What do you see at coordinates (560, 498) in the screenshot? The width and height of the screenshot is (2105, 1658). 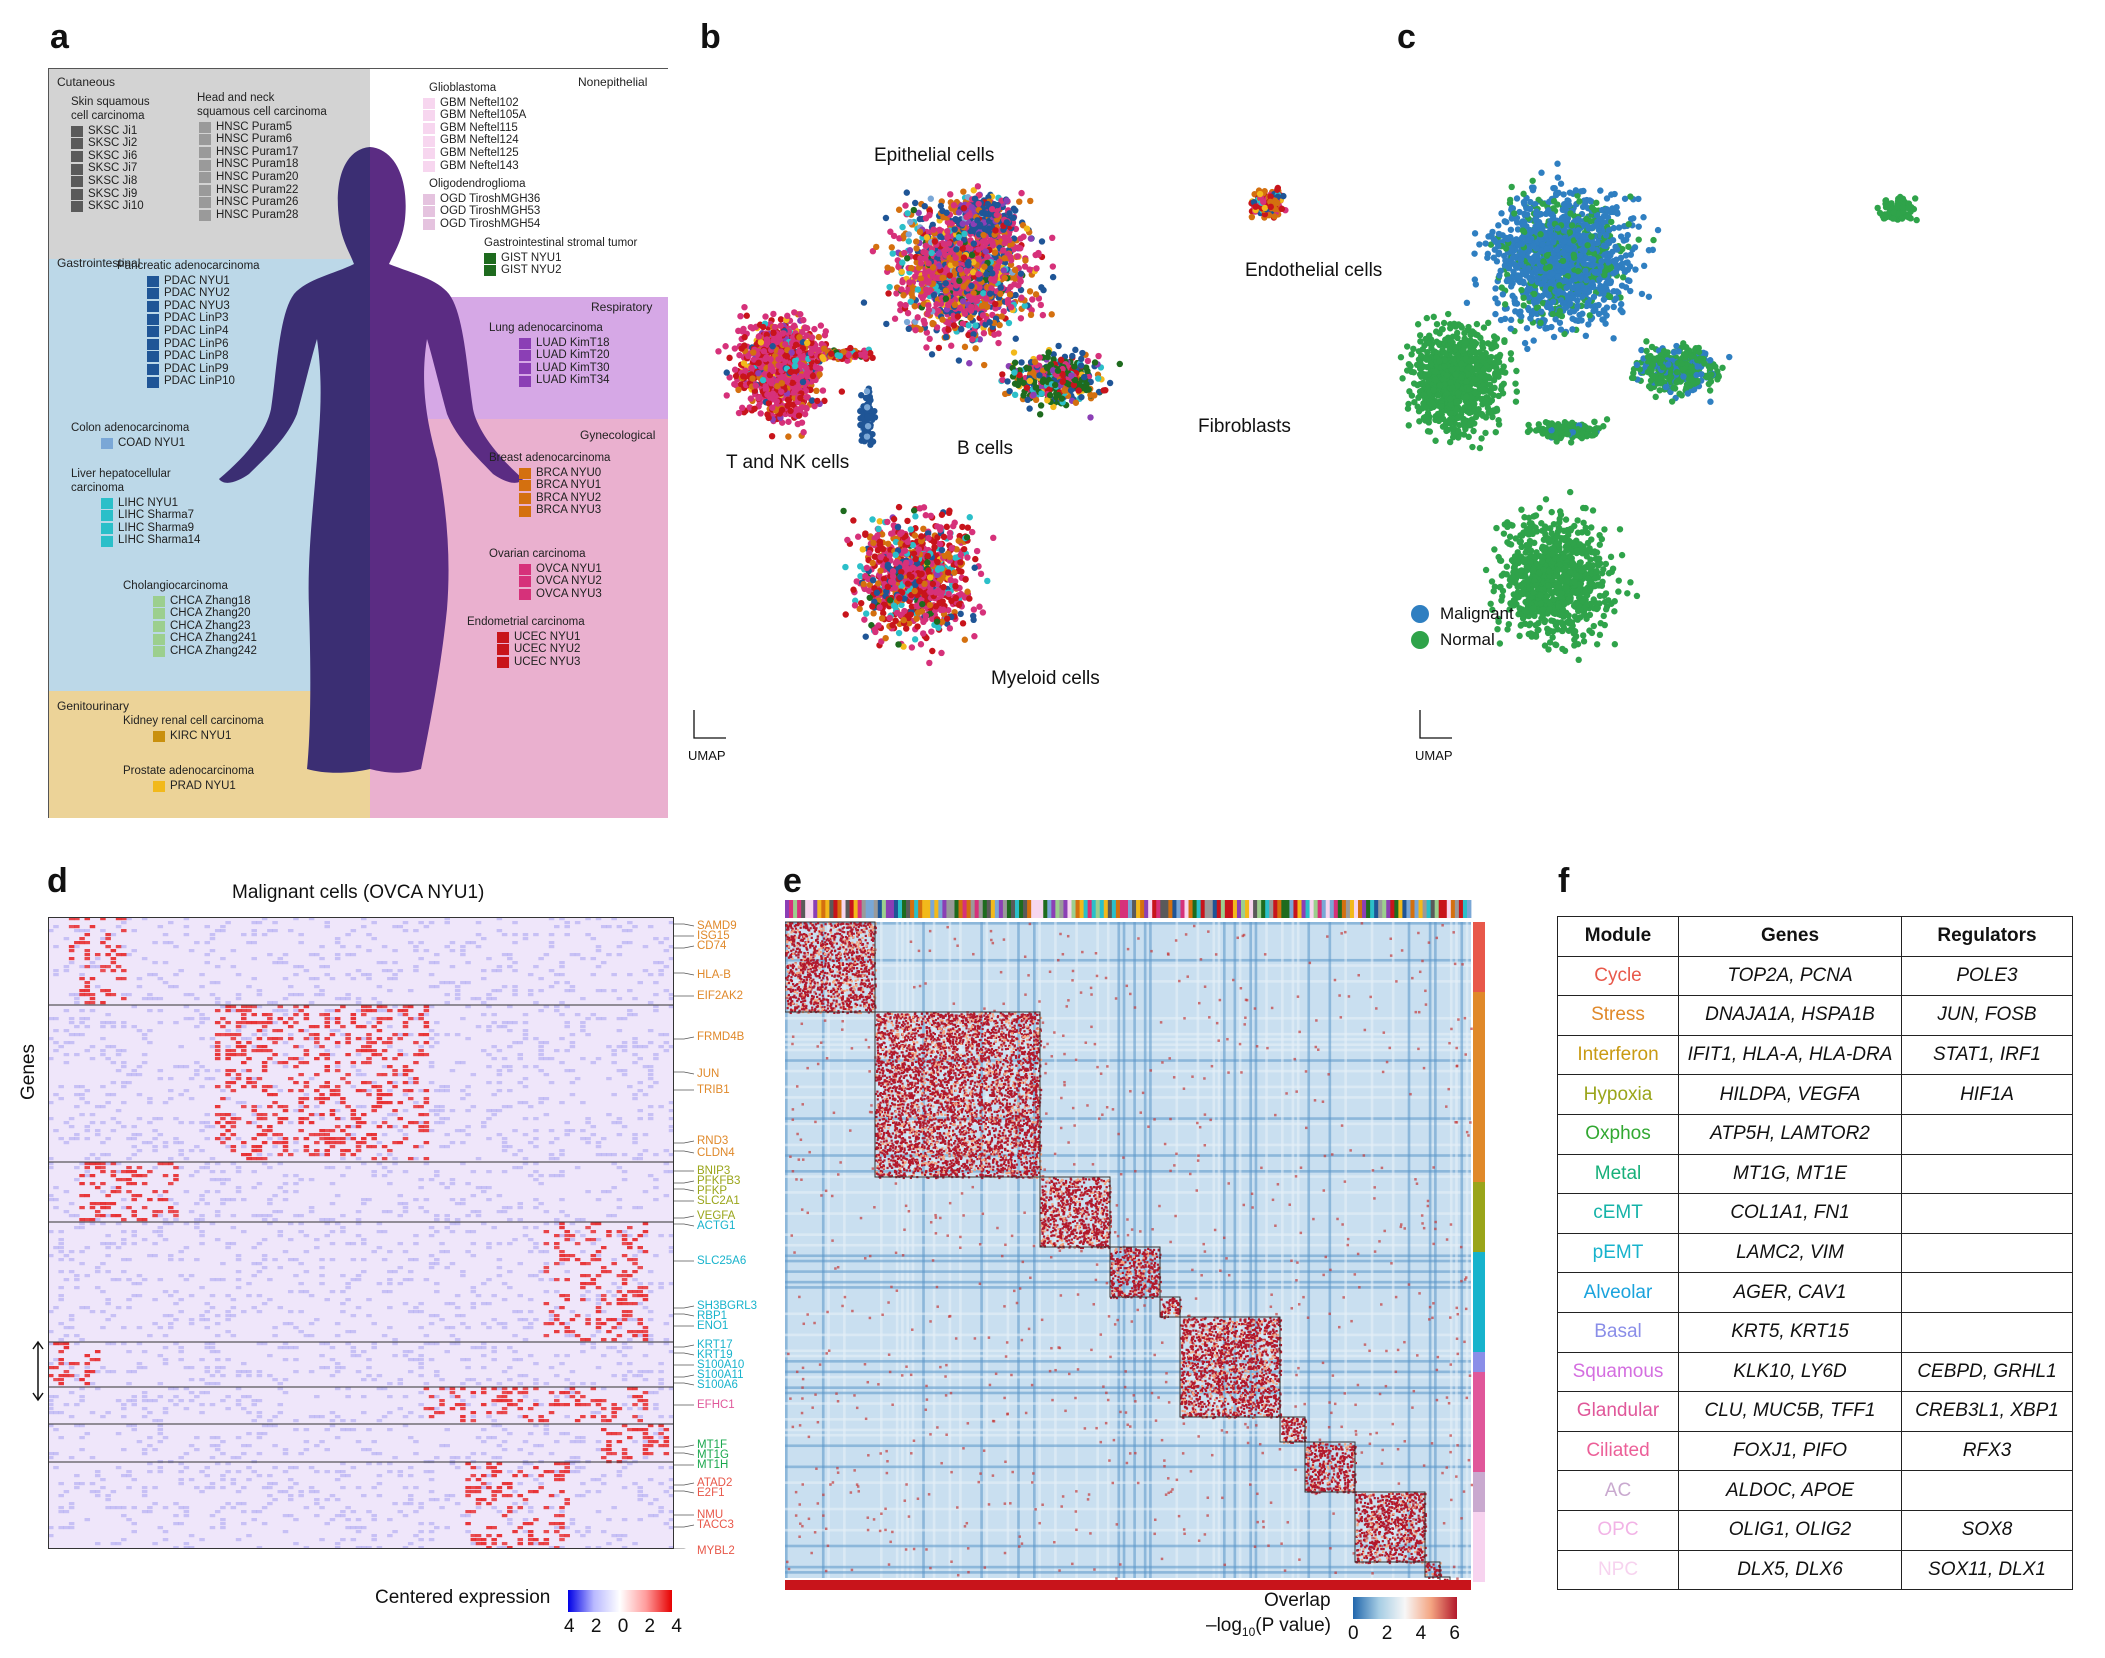 I see `sample-item: BRCA NYU2` at bounding box center [560, 498].